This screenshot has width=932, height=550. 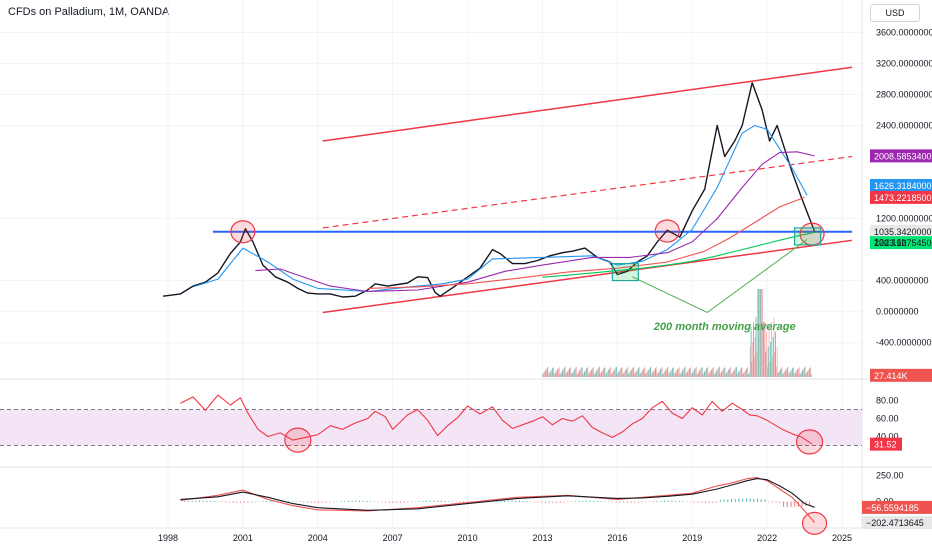 What do you see at coordinates (468, 538) in the screenshot?
I see `x-tick-label: 2010` at bounding box center [468, 538].